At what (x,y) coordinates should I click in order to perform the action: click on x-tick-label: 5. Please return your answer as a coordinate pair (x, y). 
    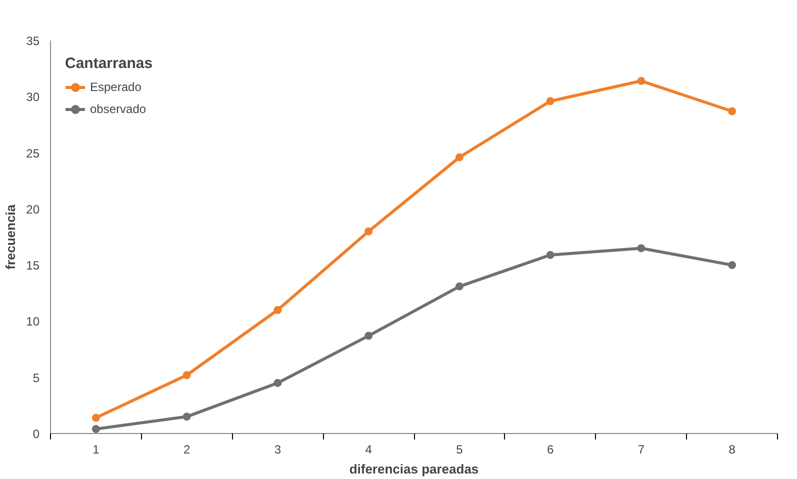
    Looking at the image, I should click on (460, 449).